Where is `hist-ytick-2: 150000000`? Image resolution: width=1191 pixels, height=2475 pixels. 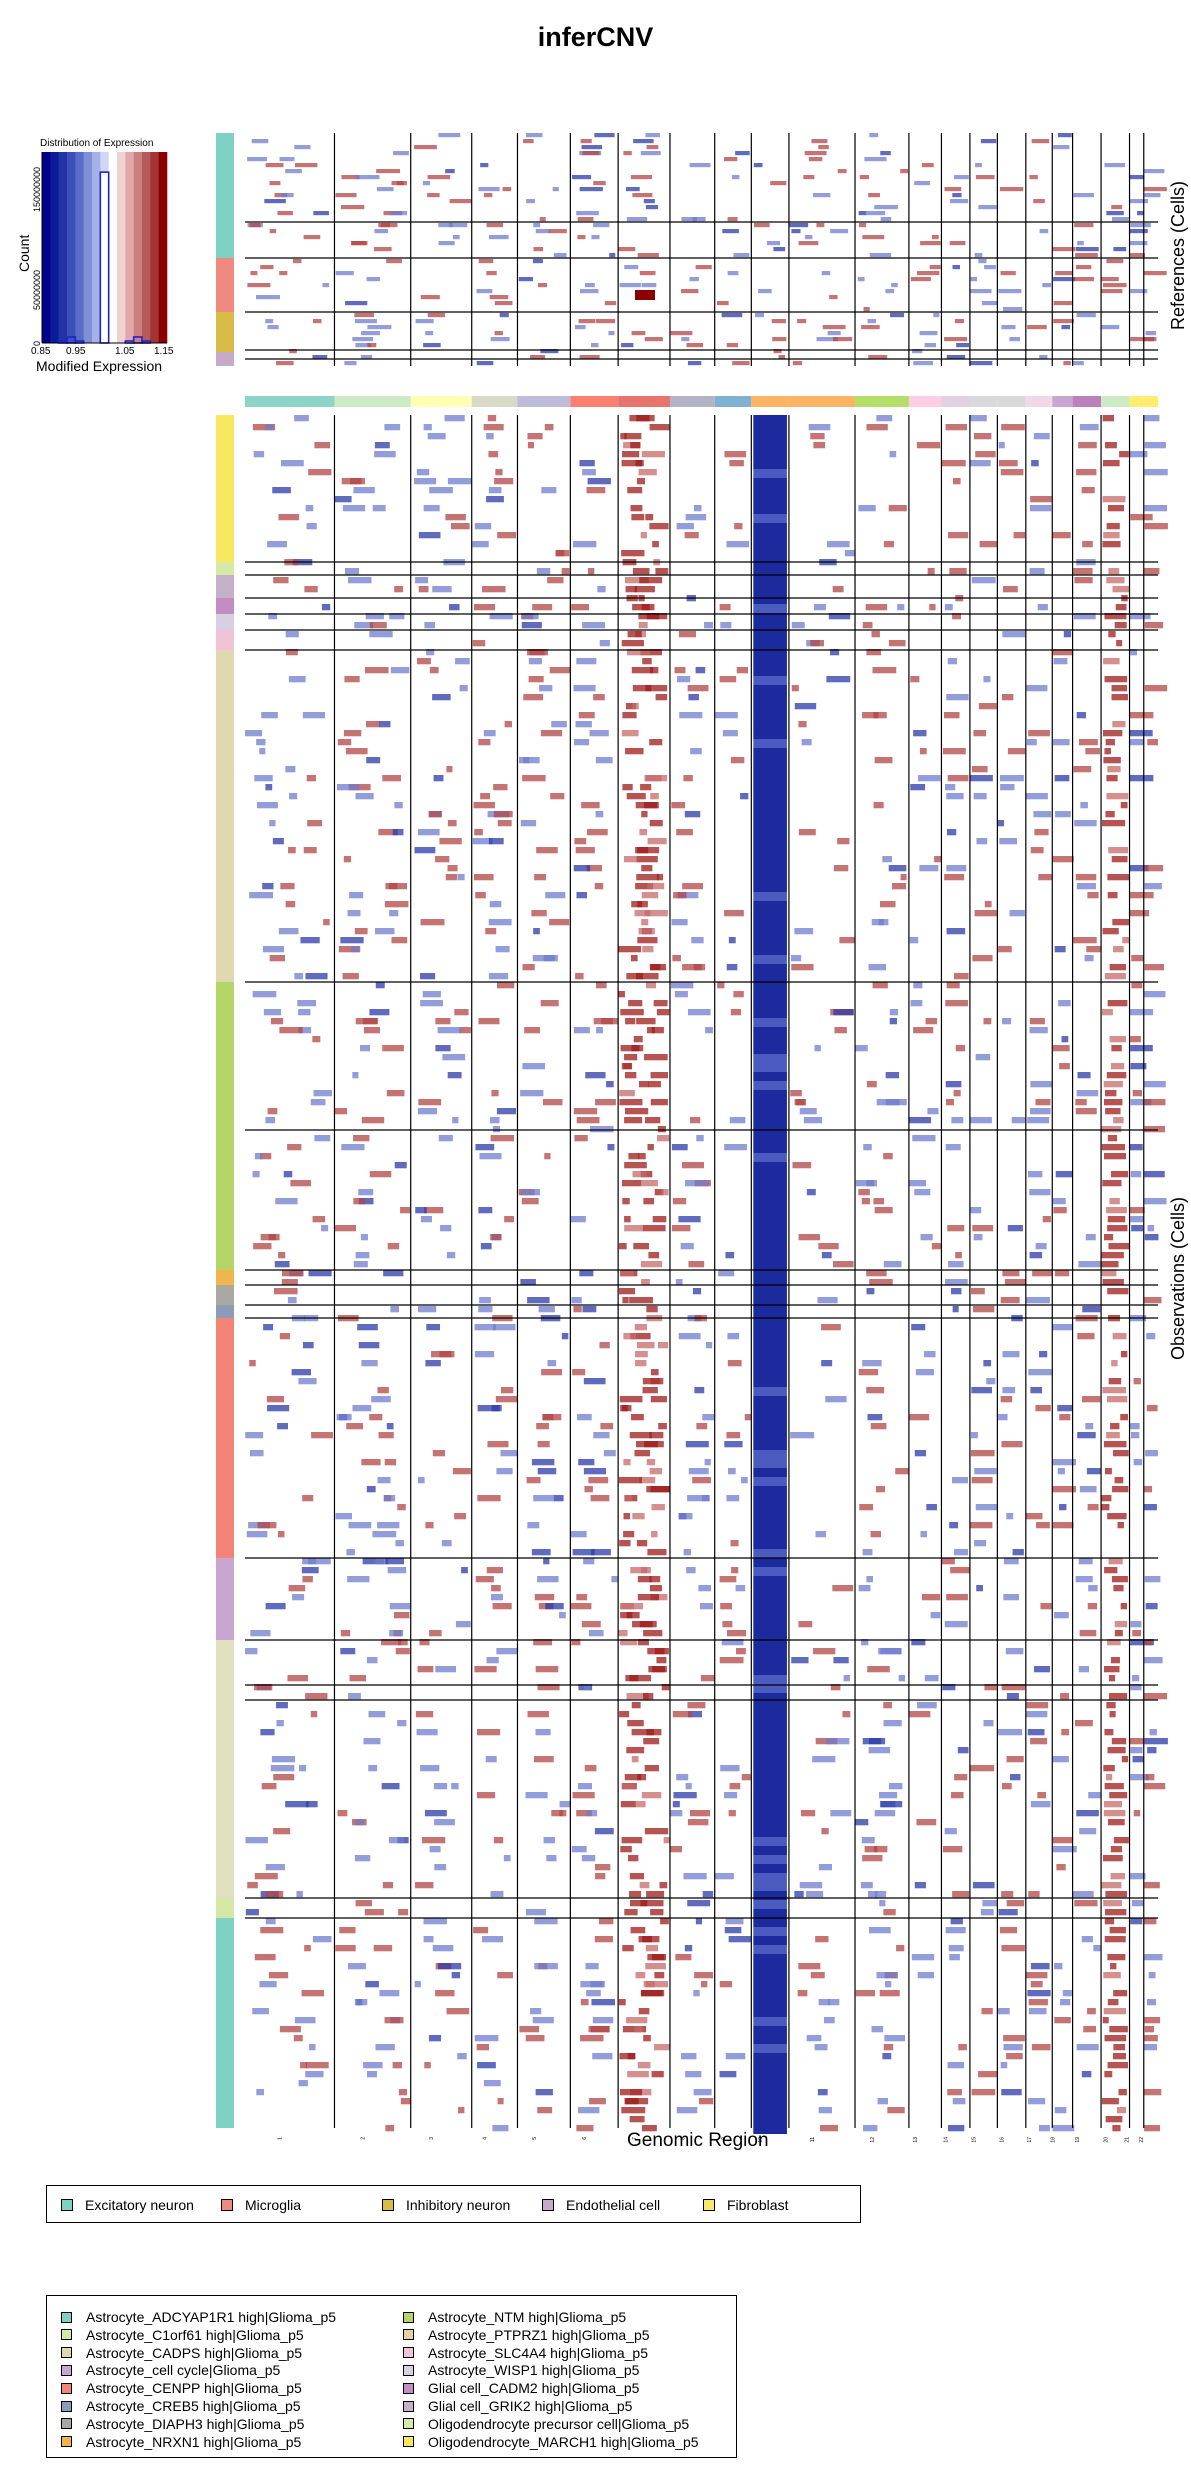
hist-ytick-2: 150000000 is located at coordinates (37, 189).